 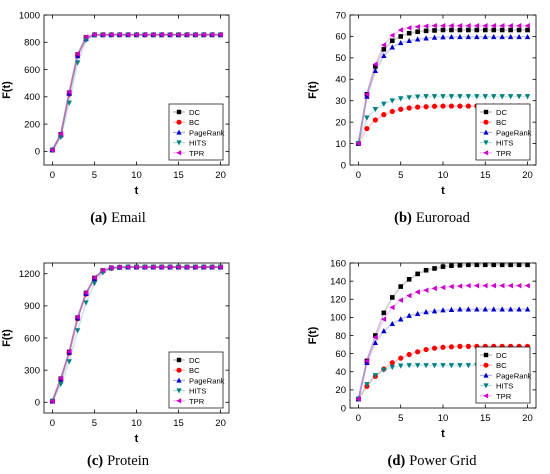 What do you see at coordinates (443, 191) in the screenshot?
I see `x-axis-label-euroroad: t` at bounding box center [443, 191].